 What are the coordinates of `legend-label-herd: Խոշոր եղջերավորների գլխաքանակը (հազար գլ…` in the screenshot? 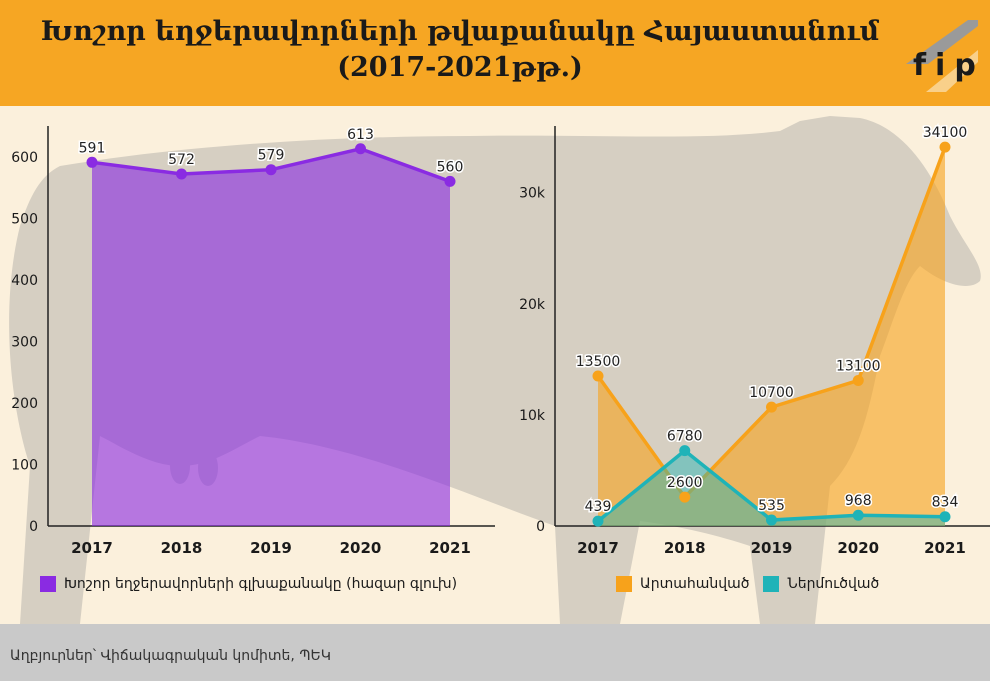 It's located at (261, 584).